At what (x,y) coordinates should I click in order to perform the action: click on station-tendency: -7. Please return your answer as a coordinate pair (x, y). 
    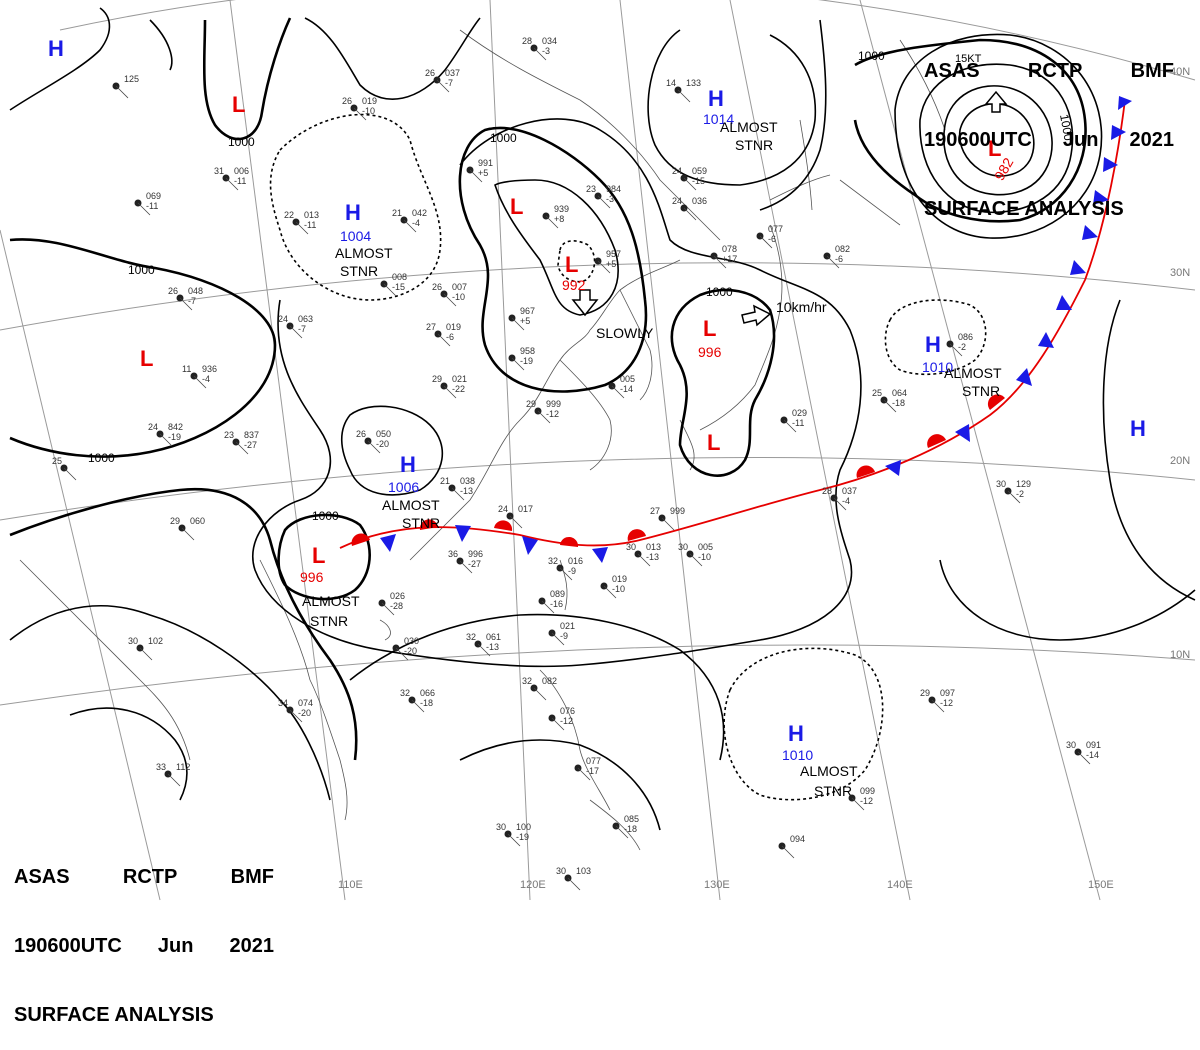
    Looking at the image, I should click on (302, 329).